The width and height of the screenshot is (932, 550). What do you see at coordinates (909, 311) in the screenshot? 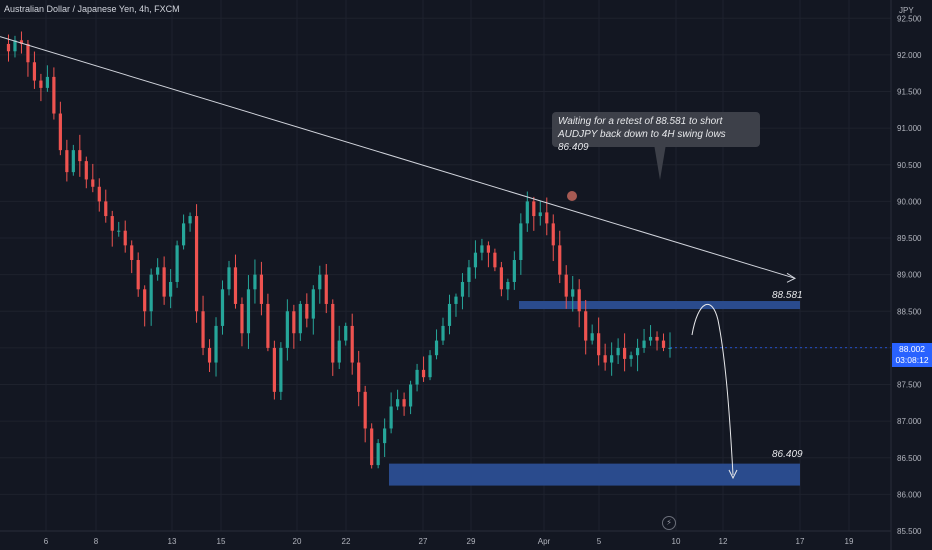
I see `y-tick-label: 88.500` at bounding box center [909, 311].